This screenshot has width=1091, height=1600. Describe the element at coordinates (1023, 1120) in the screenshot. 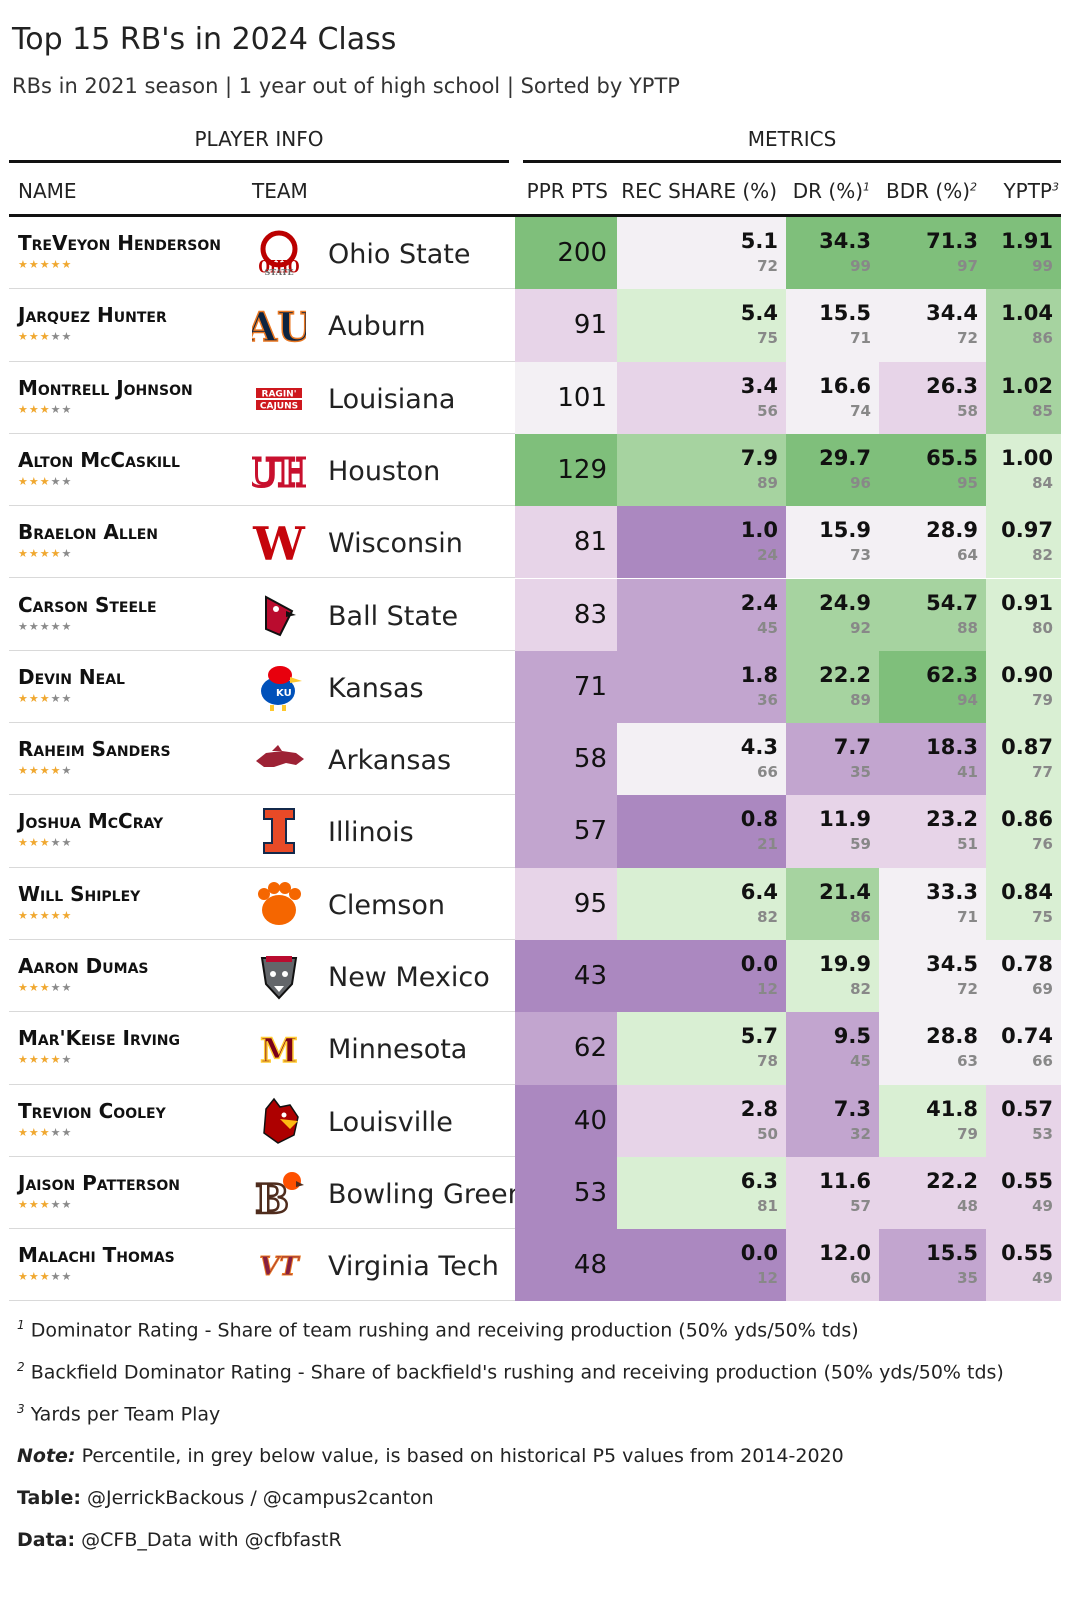

I see `yptp-cell: 0.57 53` at that location.